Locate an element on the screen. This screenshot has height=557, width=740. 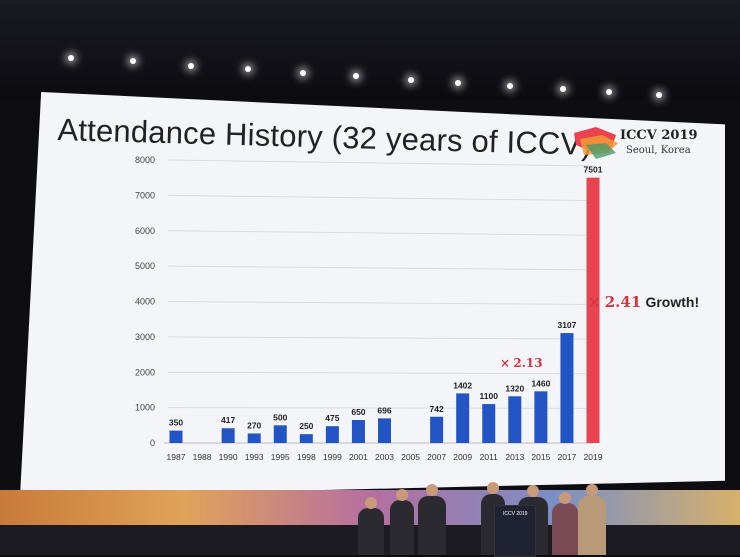
data-label: 1100 is located at coordinates (489, 396).